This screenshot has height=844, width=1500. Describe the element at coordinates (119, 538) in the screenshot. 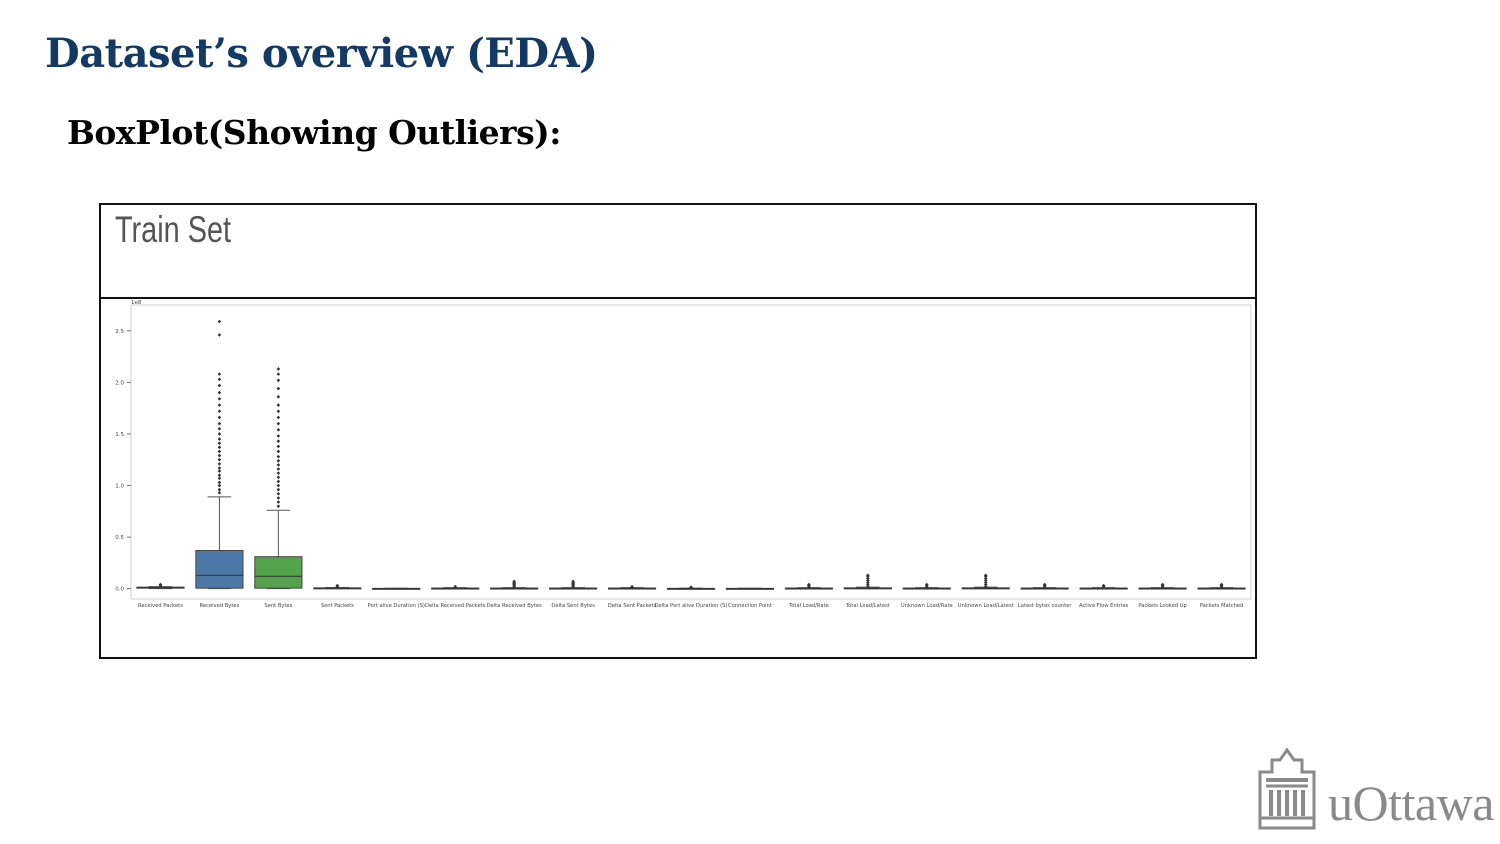

I see `y-tick-label: 0.5` at that location.